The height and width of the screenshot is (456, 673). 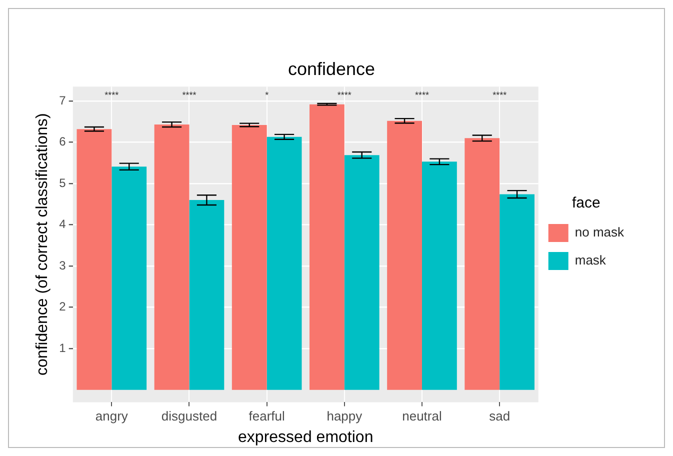 What do you see at coordinates (344, 416) in the screenshot?
I see `x-tick-label: happy` at bounding box center [344, 416].